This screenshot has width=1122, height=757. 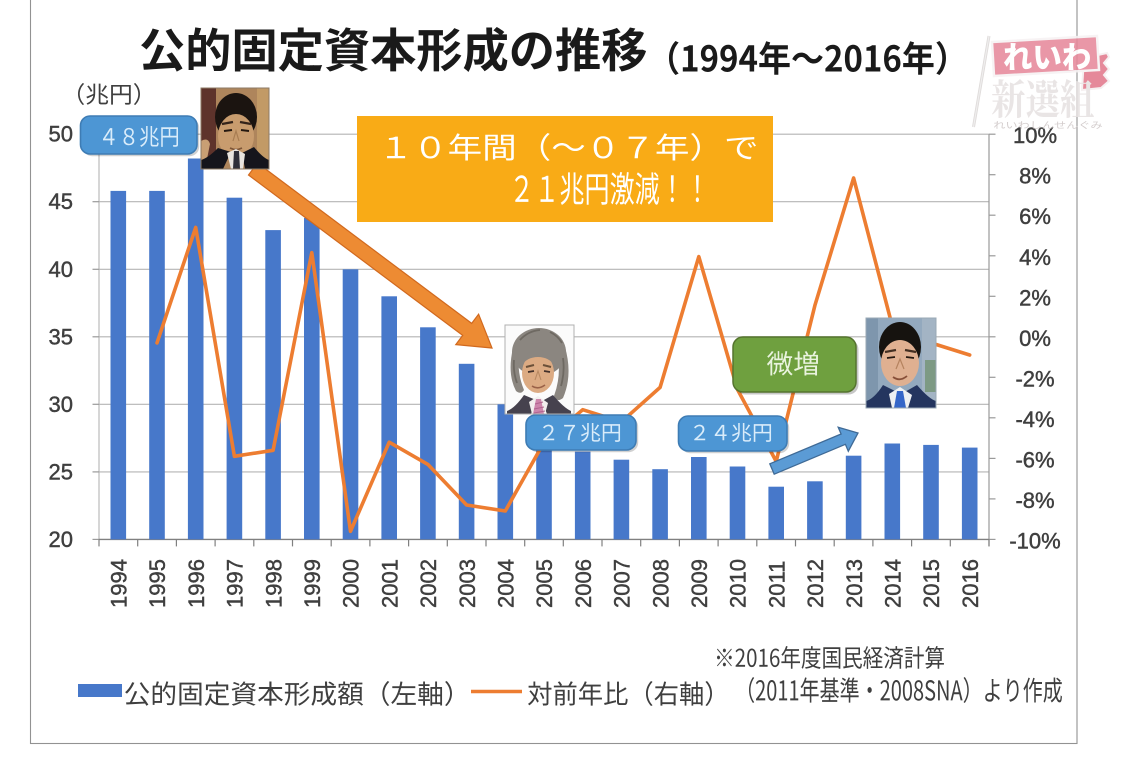 What do you see at coordinates (119, 583) in the screenshot?
I see `svg-text: 1994` at bounding box center [119, 583].